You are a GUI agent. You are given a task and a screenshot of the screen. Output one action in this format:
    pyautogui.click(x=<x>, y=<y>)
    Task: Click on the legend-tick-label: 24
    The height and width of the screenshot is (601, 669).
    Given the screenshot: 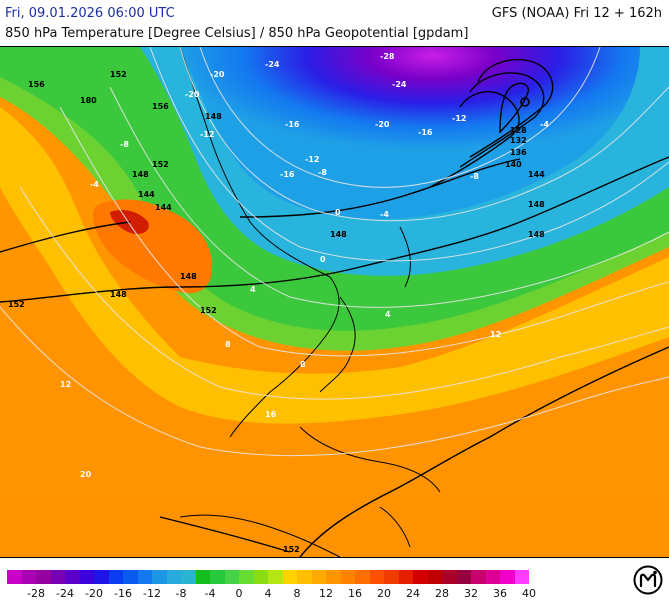 What is the action you would take?
    pyautogui.click(x=413, y=593)
    